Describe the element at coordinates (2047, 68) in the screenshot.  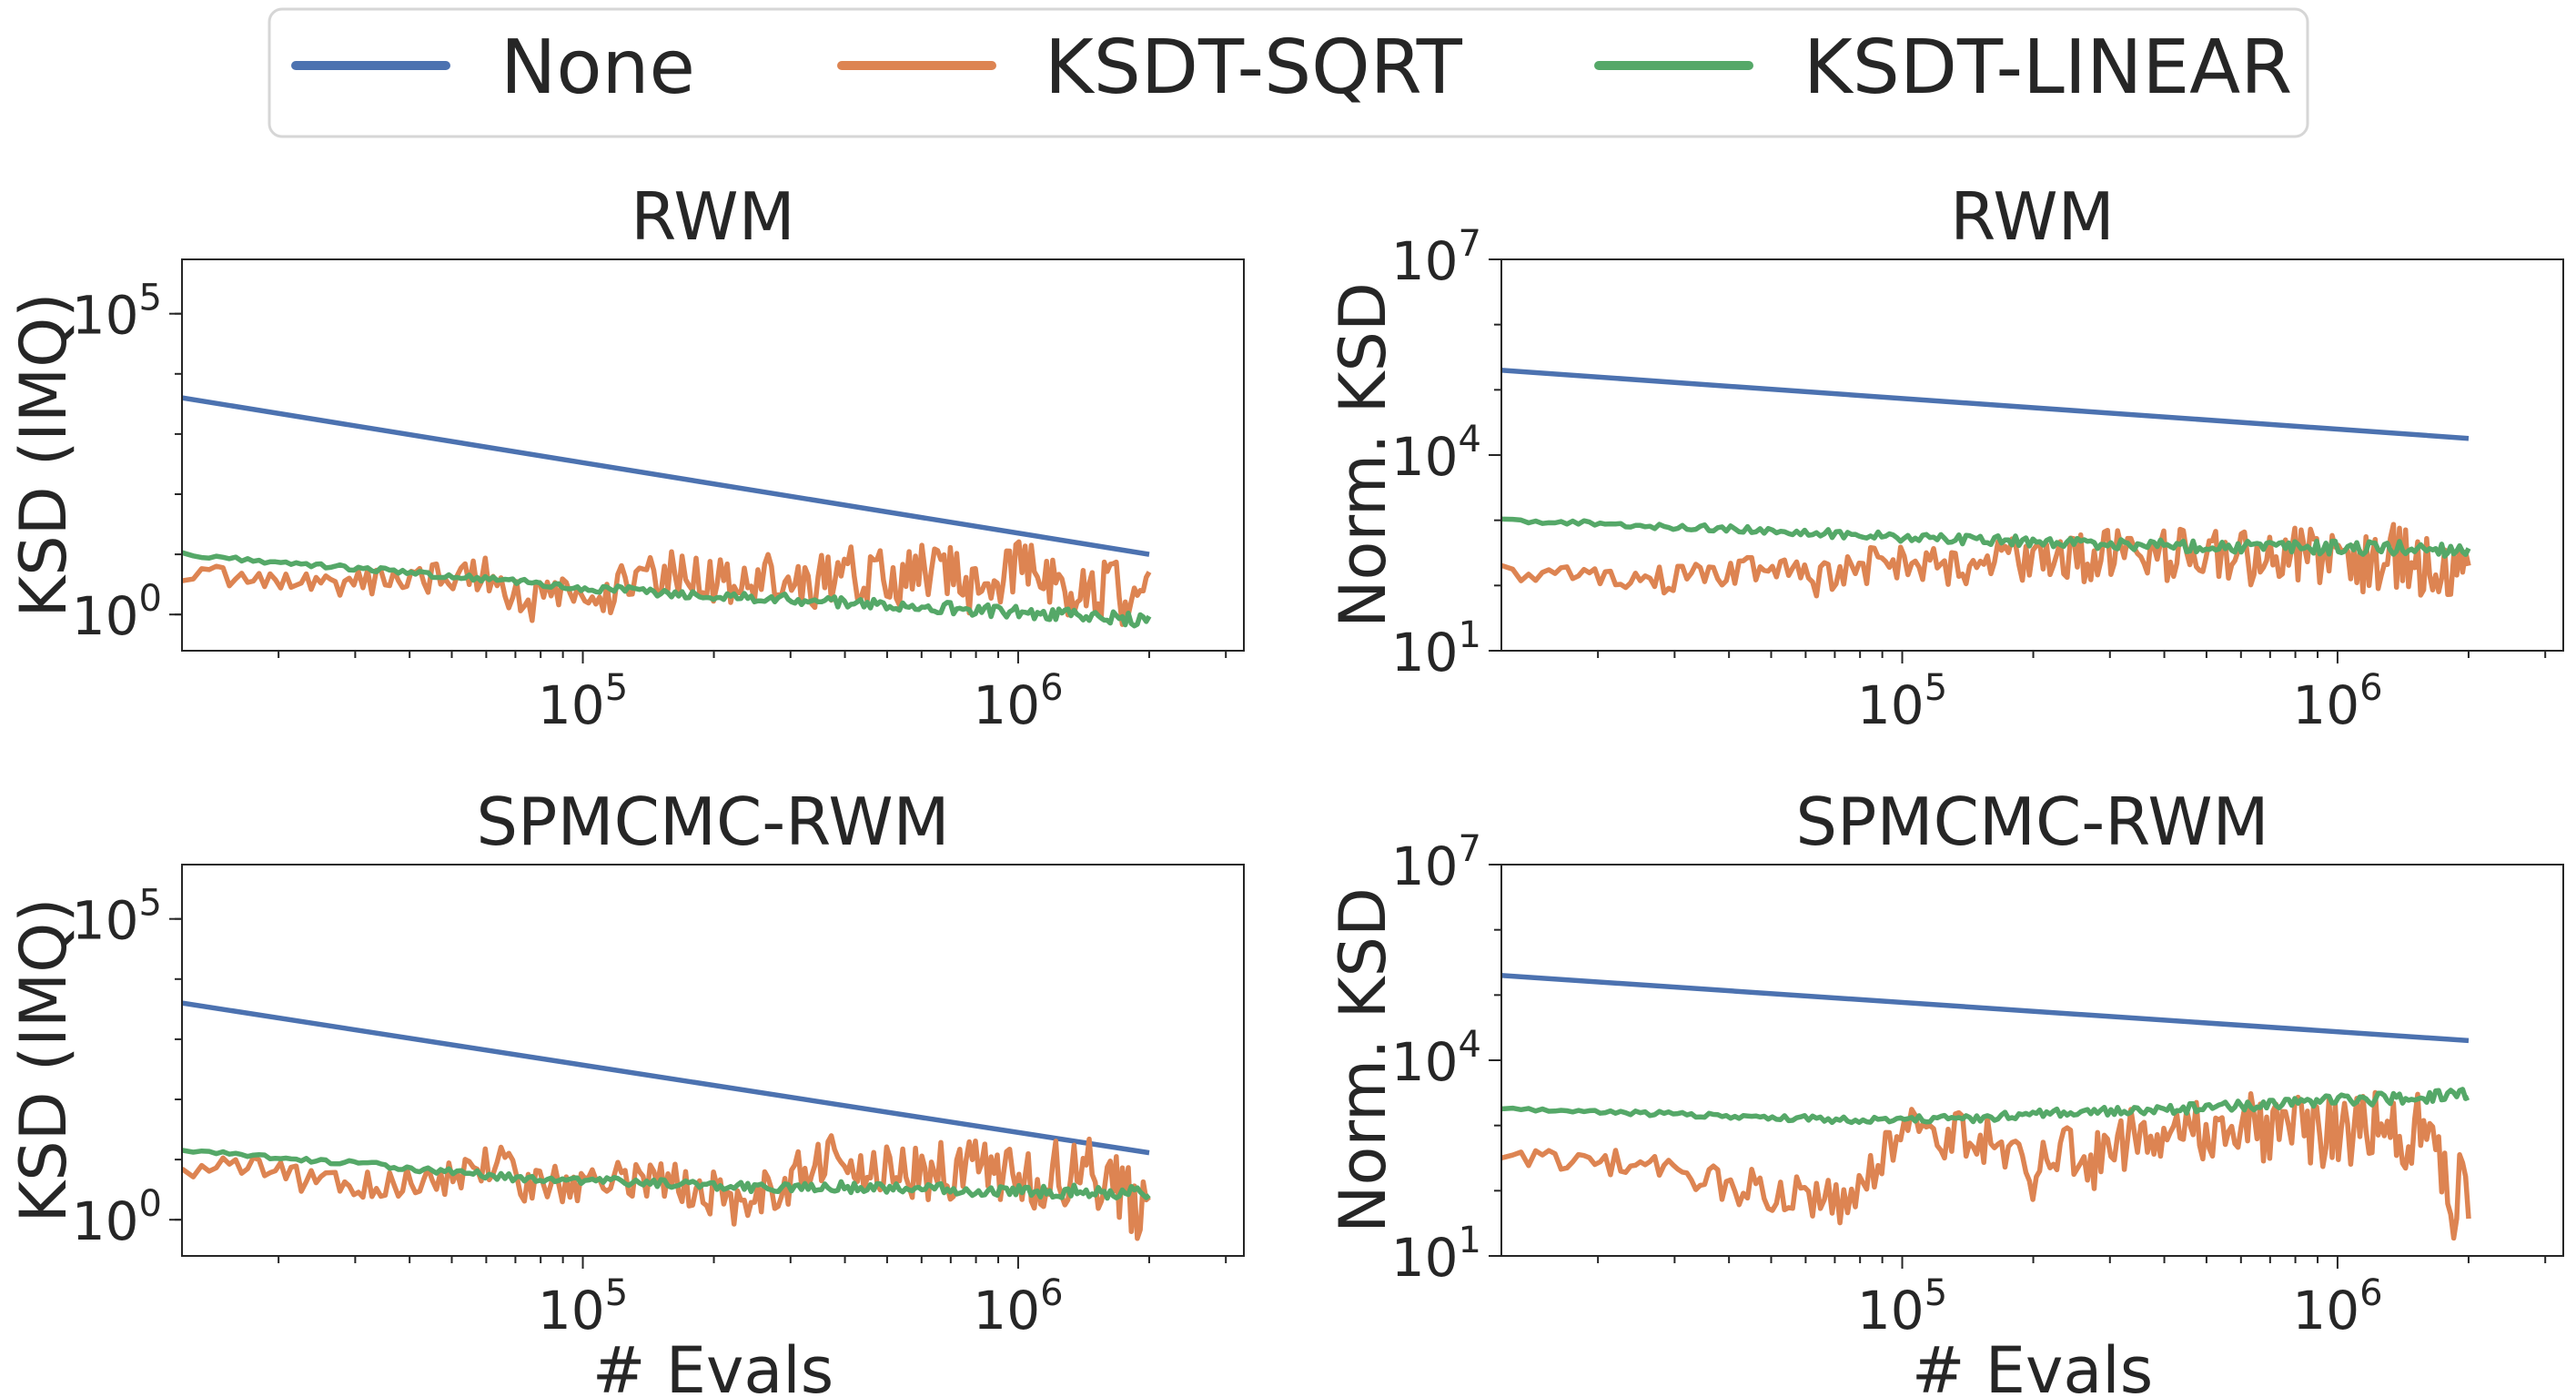
I see `legend-label-ksdt-linear: KSDT-LINEAR` at that location.